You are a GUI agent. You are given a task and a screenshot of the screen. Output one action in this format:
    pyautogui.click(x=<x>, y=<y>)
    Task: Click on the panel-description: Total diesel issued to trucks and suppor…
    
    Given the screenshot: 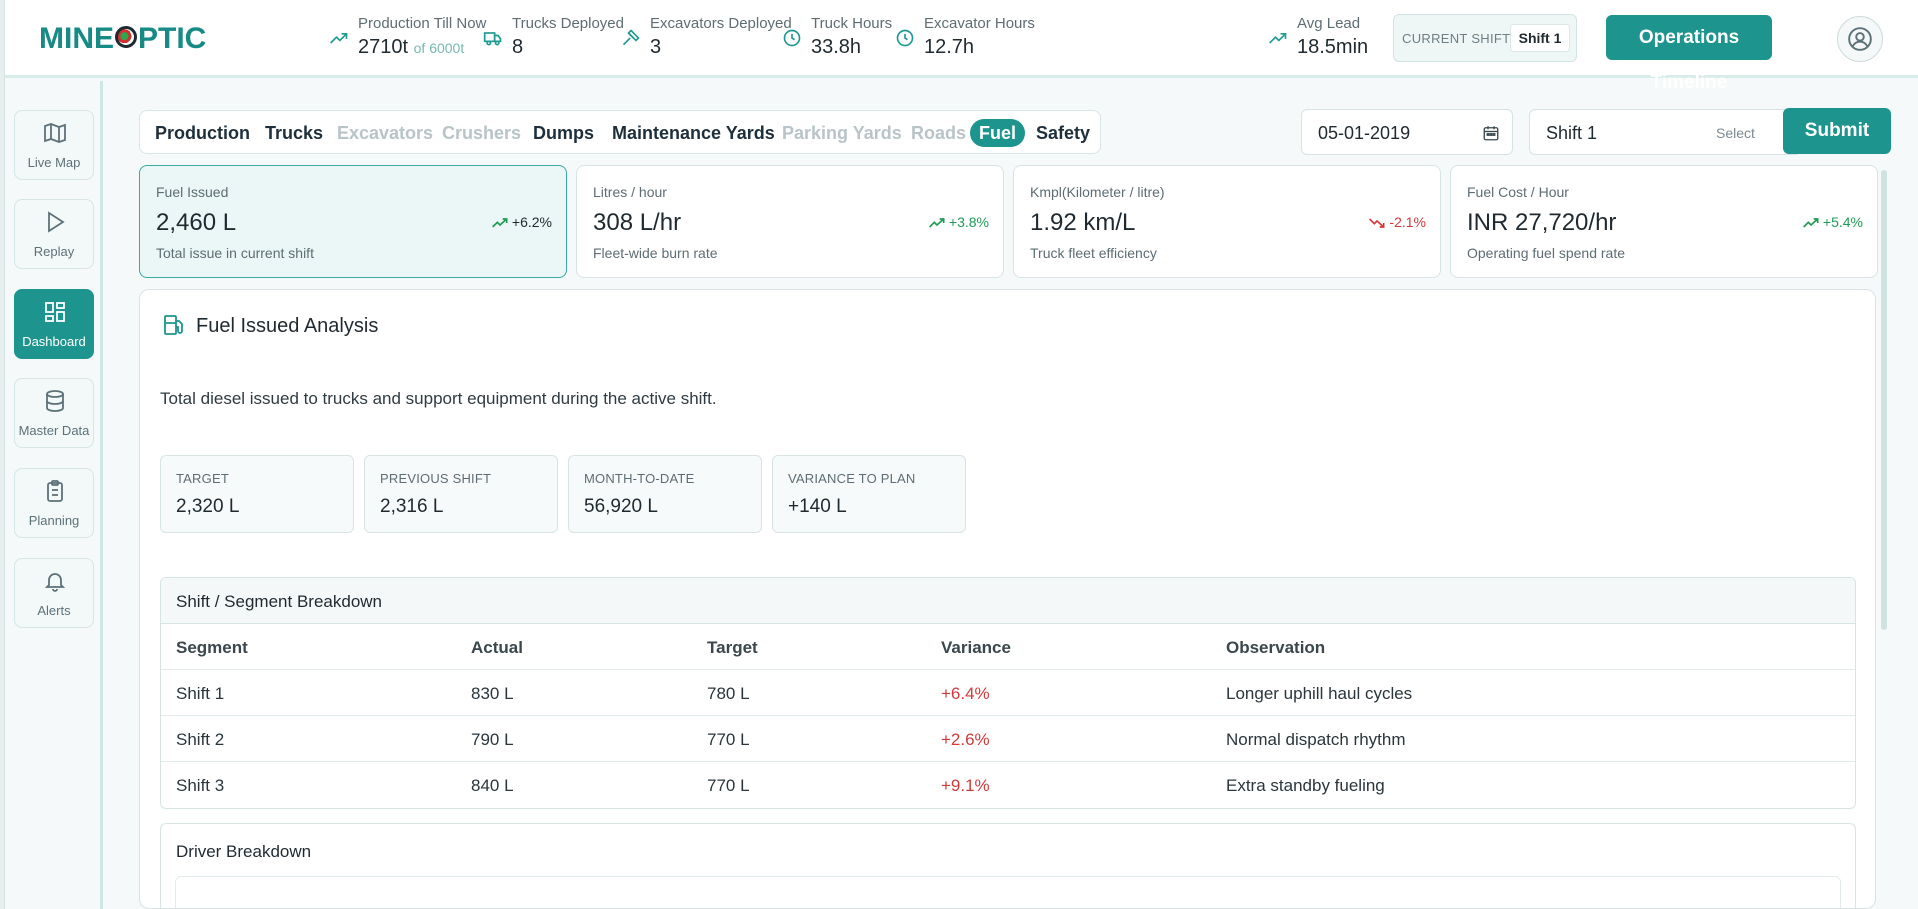 What is the action you would take?
    pyautogui.click(x=438, y=398)
    